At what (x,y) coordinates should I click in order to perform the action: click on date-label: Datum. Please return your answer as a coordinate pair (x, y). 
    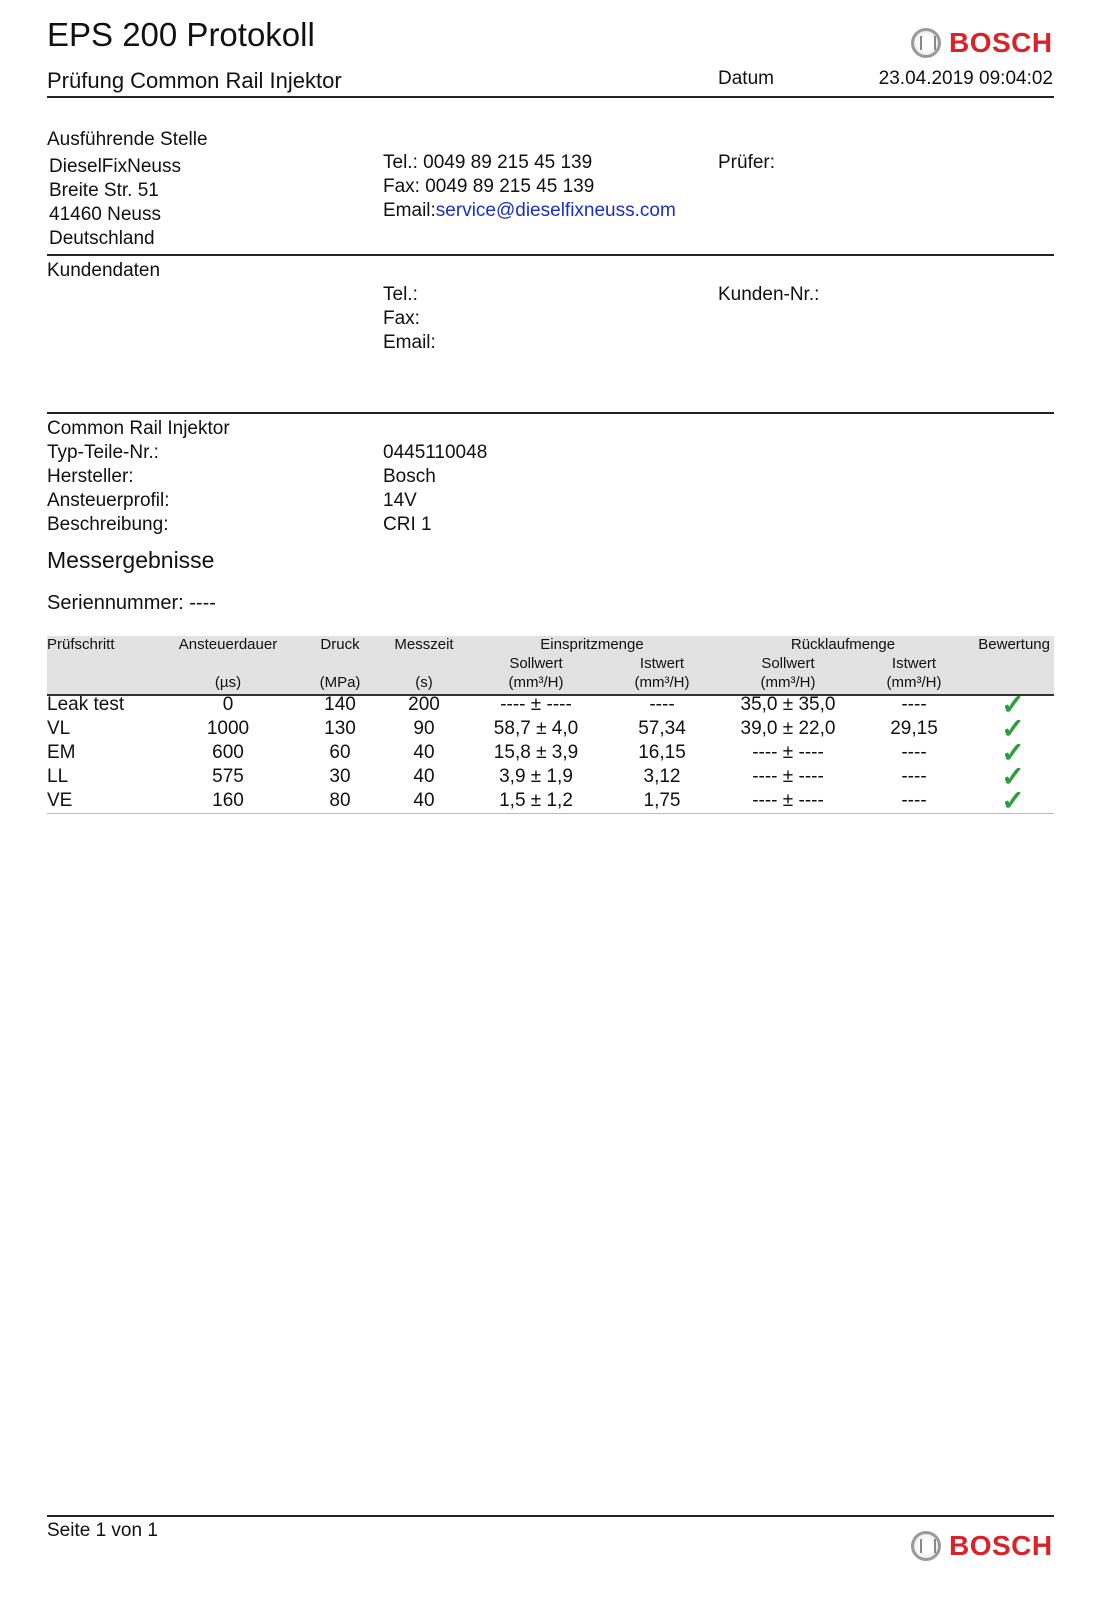
    Looking at the image, I should click on (746, 78).